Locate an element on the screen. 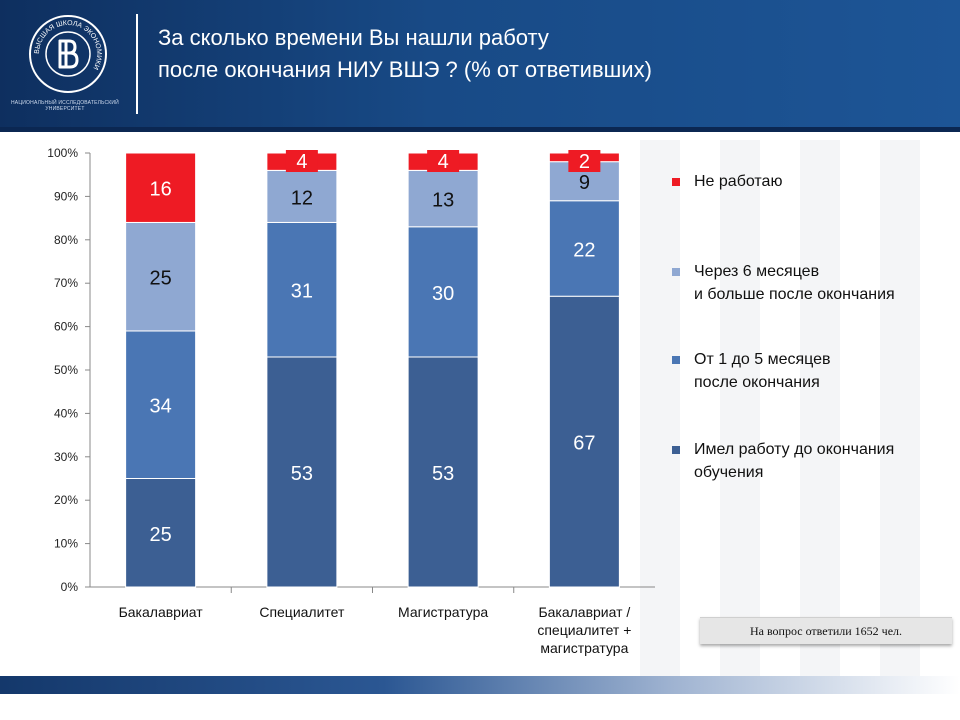  data-label: 67 is located at coordinates (584, 444).